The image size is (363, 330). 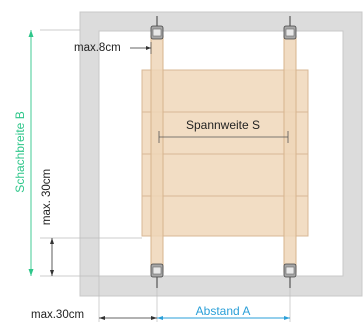 I want to click on dimension-max-top: max.8cm, so click(x=113, y=48).